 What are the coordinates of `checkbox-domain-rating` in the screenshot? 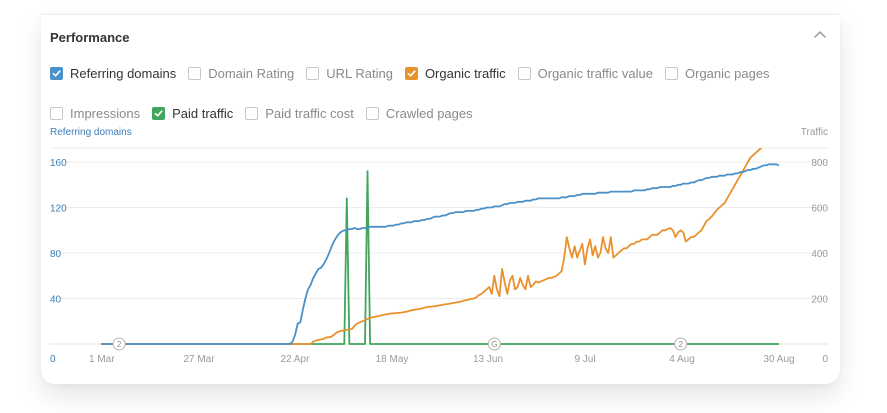 It's located at (195, 73).